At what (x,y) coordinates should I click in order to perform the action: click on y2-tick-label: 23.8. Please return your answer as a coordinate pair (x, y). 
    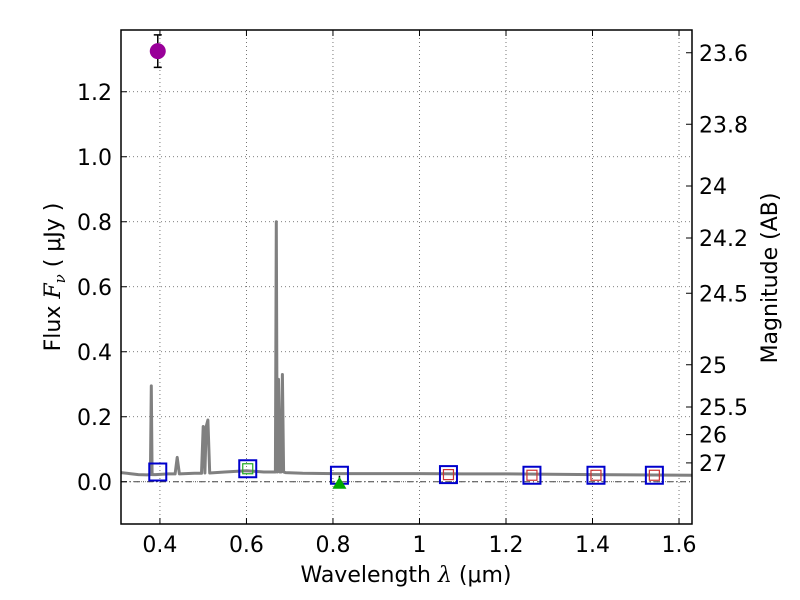
    Looking at the image, I should click on (723, 125).